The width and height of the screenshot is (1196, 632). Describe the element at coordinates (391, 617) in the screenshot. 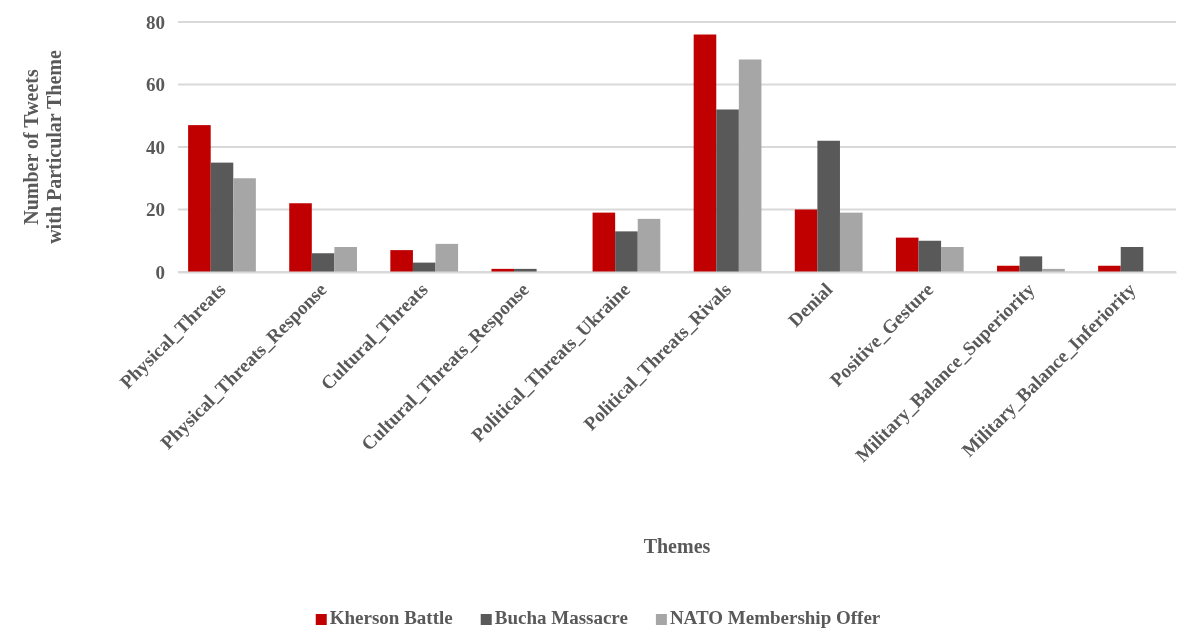

I see `legend-label: Kherson Battle` at that location.